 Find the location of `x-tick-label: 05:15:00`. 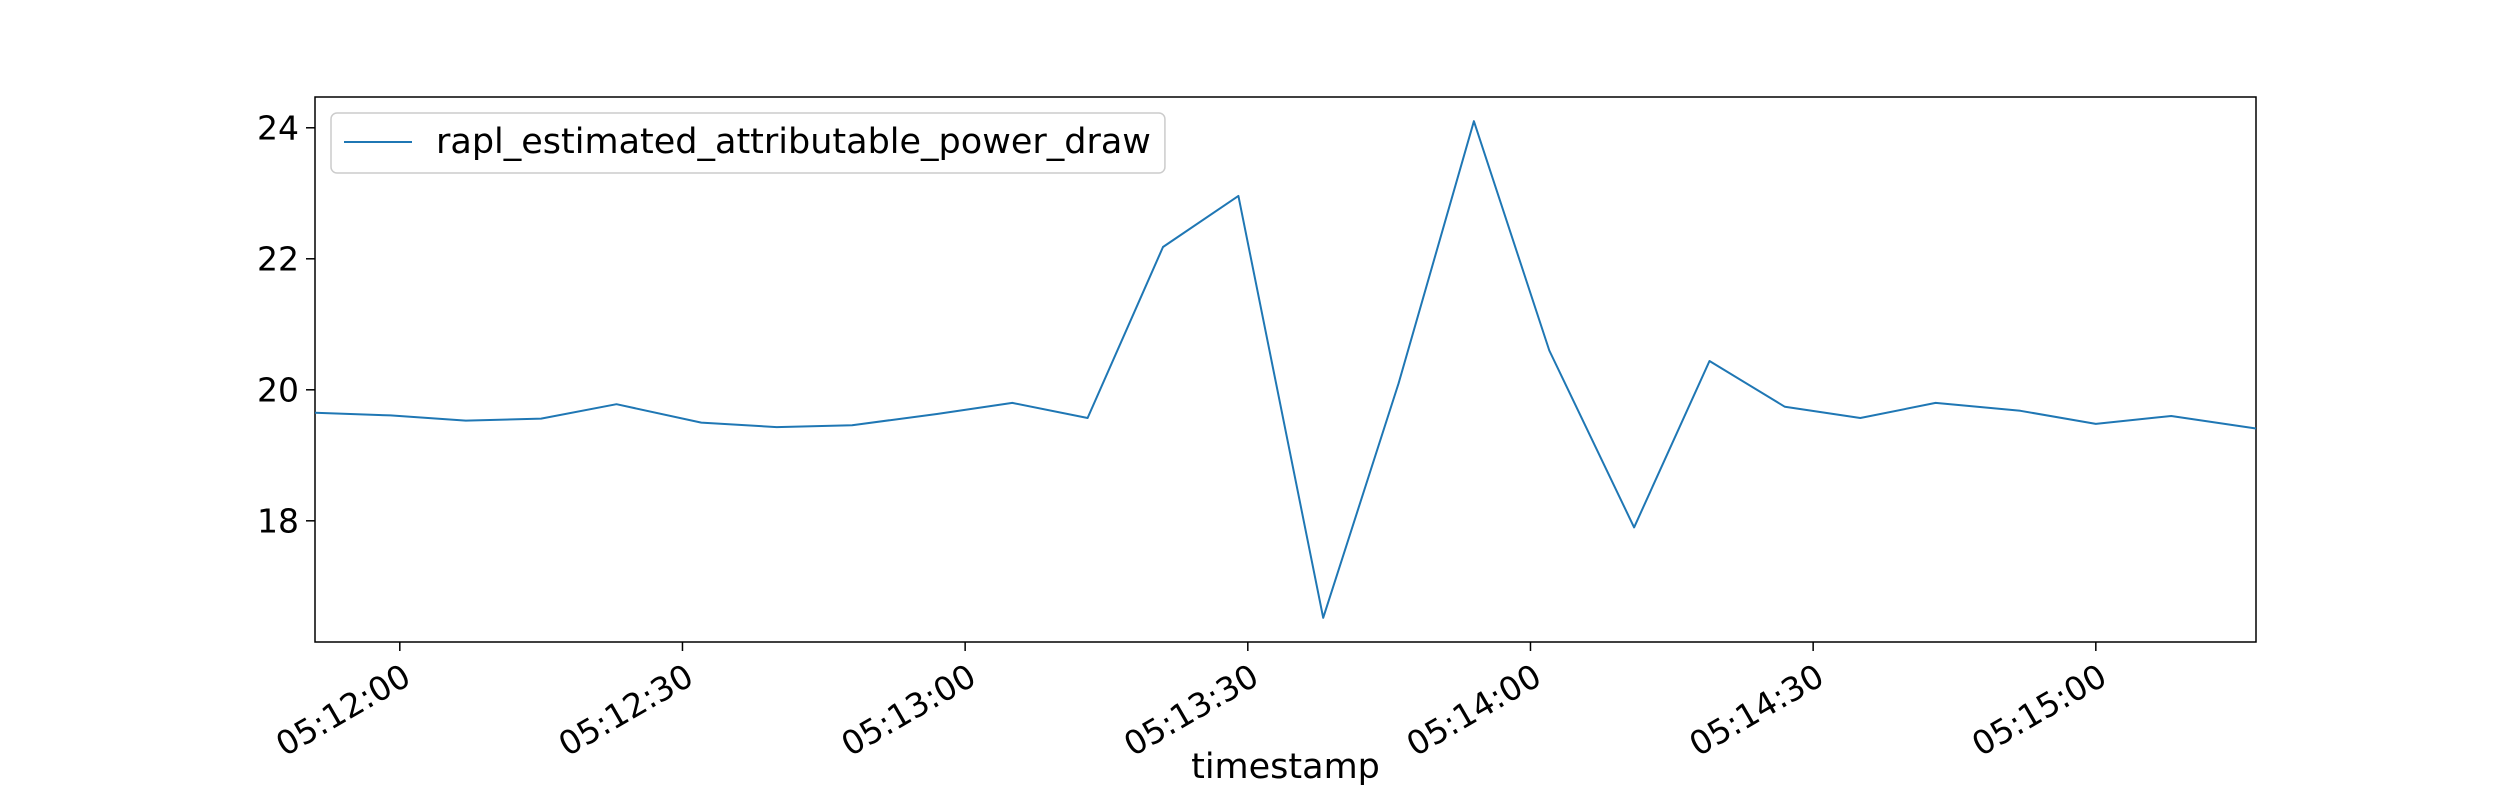

x-tick-label: 05:15:00 is located at coordinates (2039, 710).